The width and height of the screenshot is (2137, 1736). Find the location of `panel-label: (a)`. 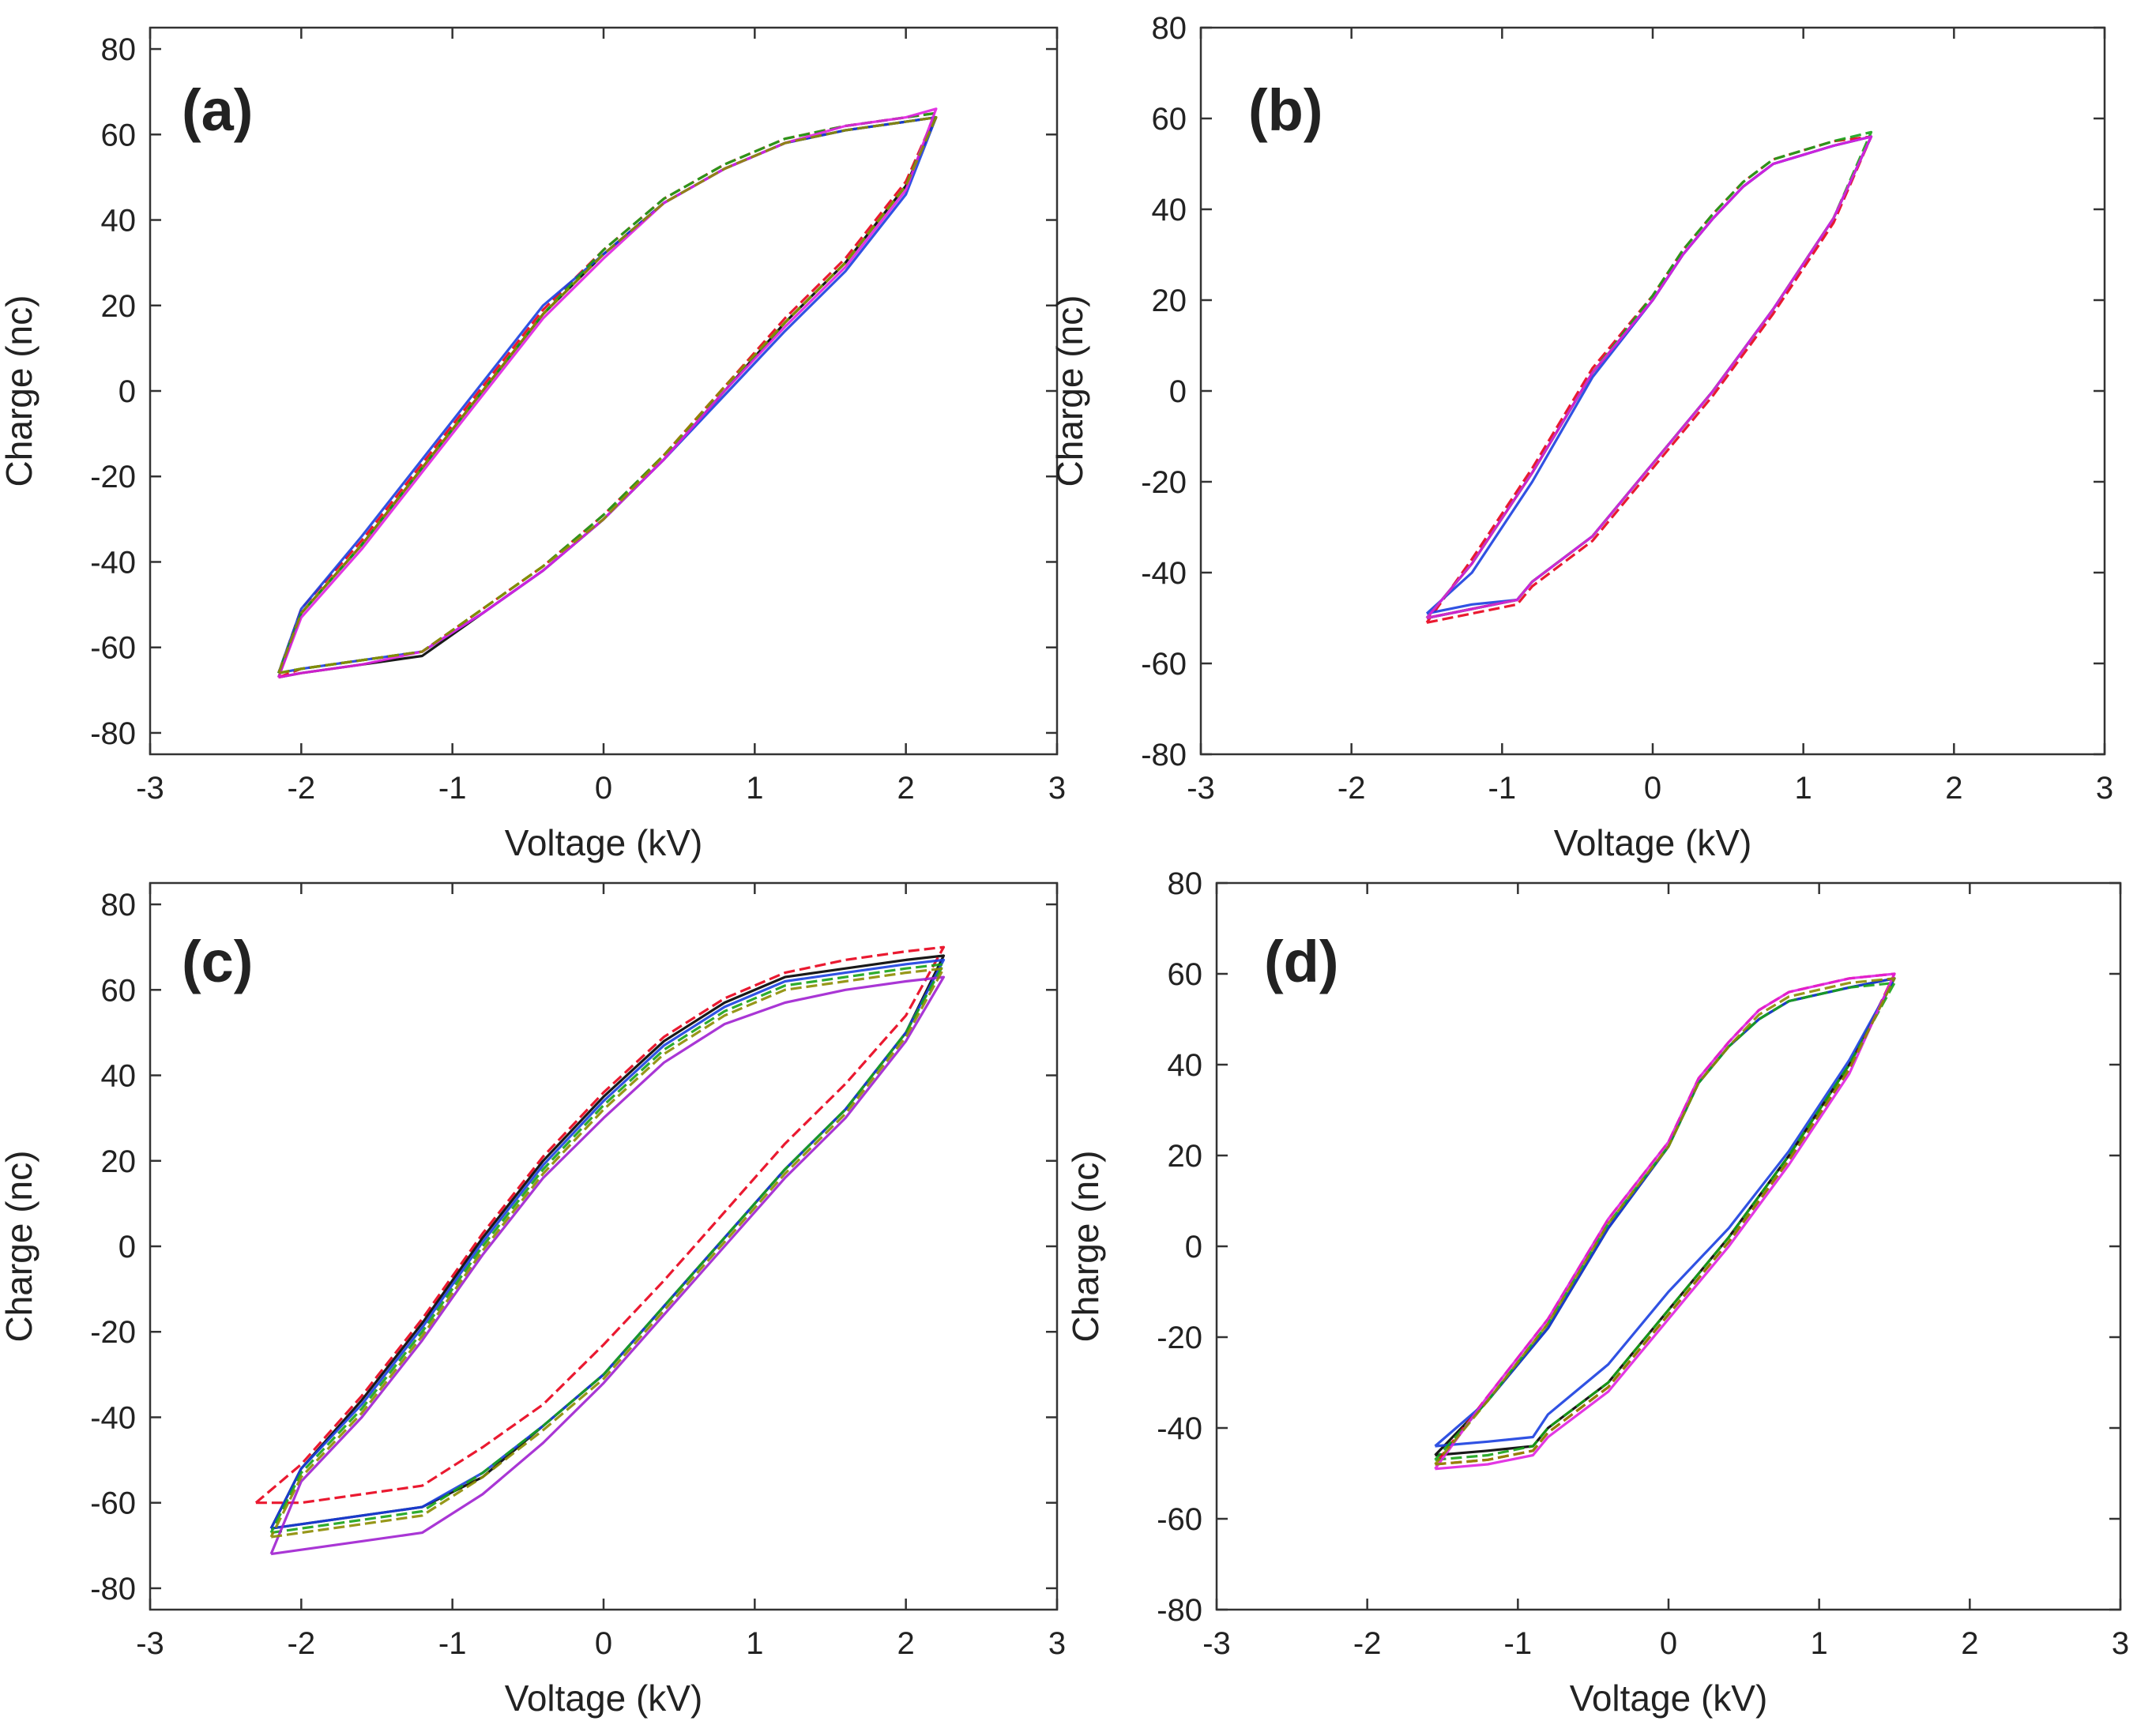

panel-label: (a) is located at coordinates (217, 110).